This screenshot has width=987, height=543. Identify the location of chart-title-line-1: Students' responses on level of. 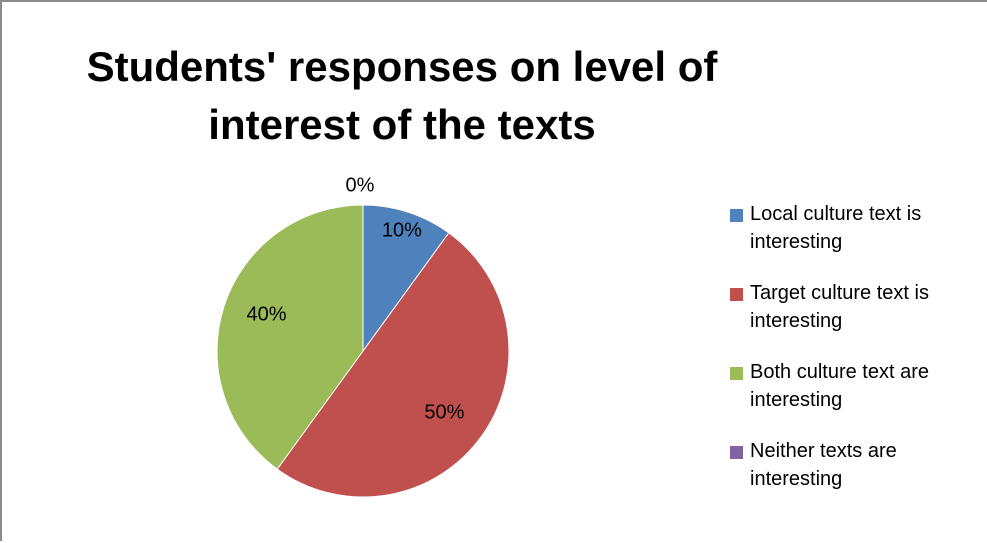
(402, 66).